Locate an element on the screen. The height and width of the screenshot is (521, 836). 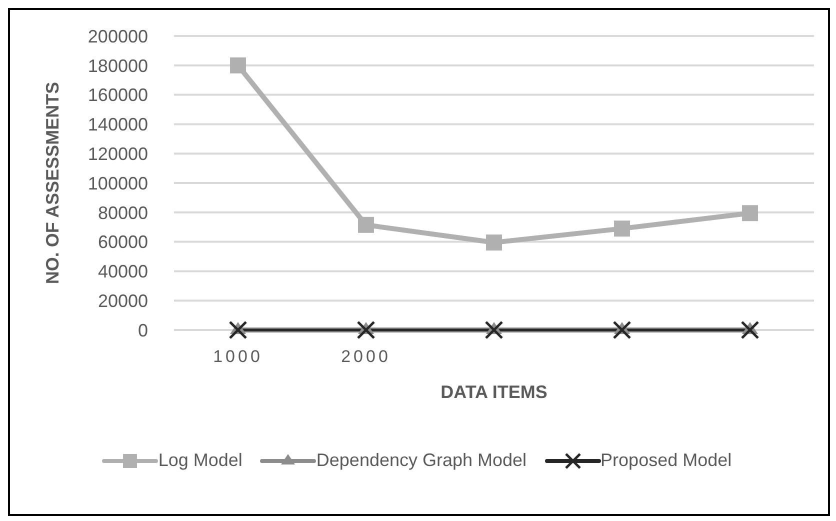
y-tick-label: 40000 is located at coordinates (123, 272).